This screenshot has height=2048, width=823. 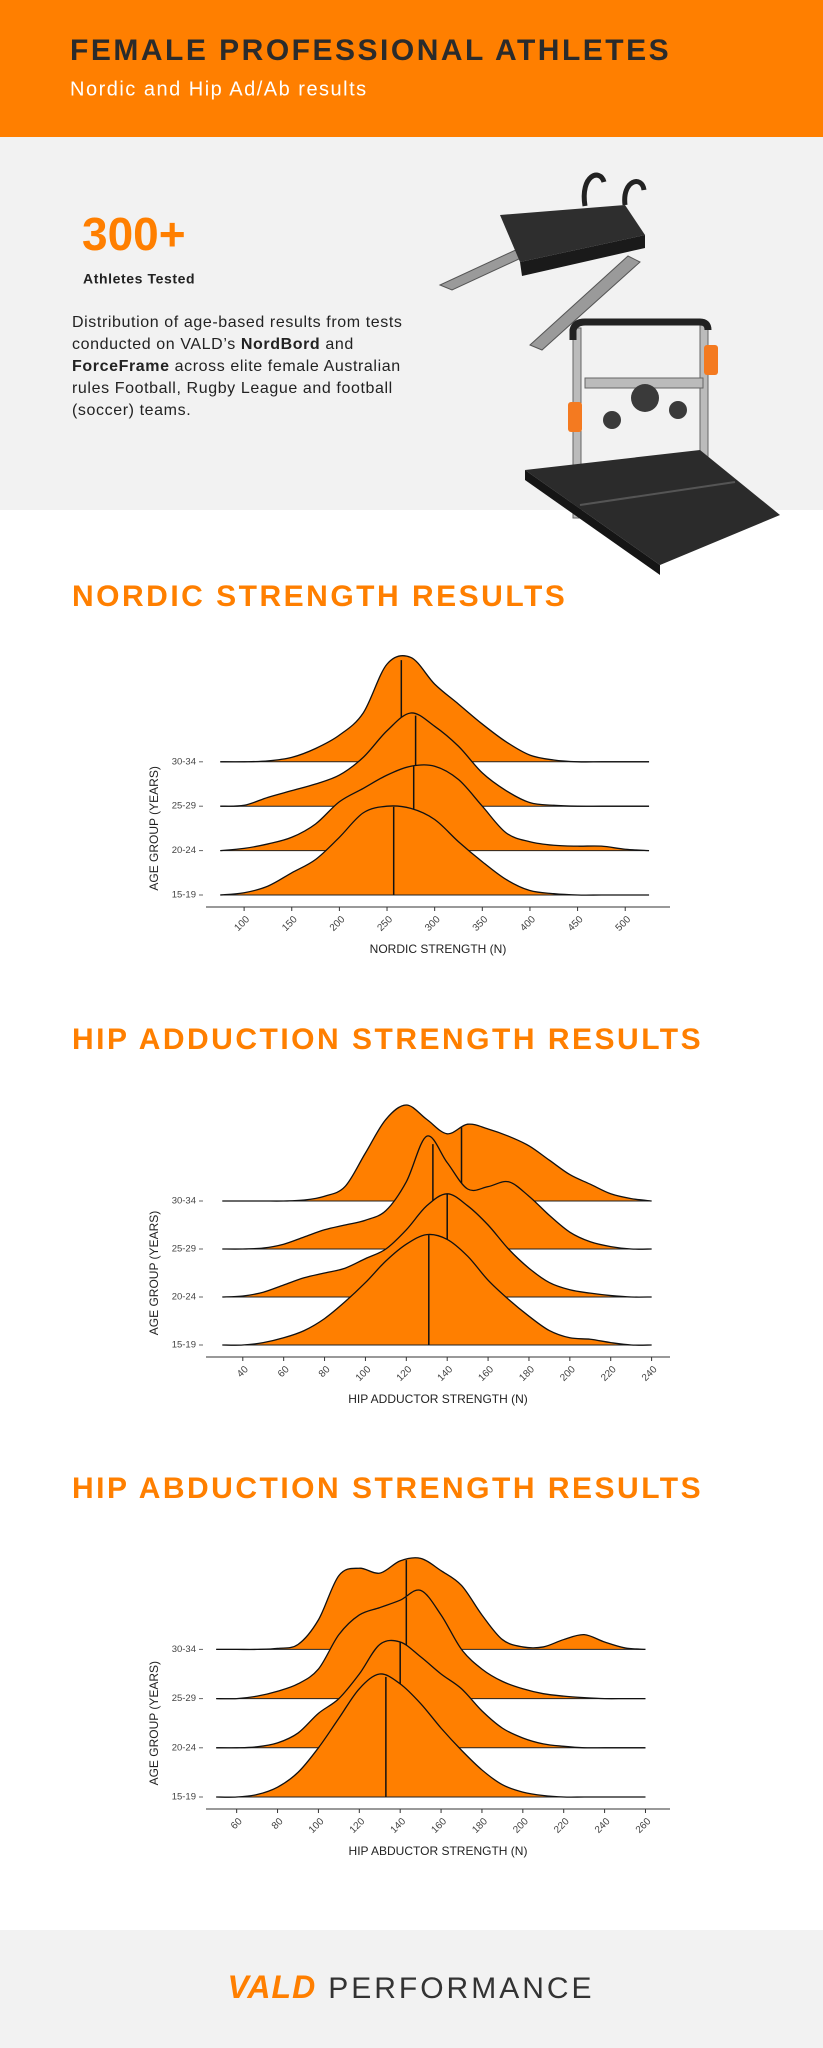 What do you see at coordinates (370, 50) in the screenshot?
I see `page-title: FEMALE PROFESSIONAL ATHLETES` at bounding box center [370, 50].